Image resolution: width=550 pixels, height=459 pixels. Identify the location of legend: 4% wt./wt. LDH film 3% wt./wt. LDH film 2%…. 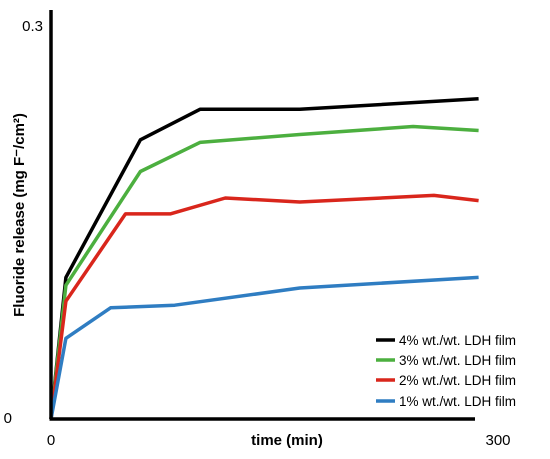
(446, 371).